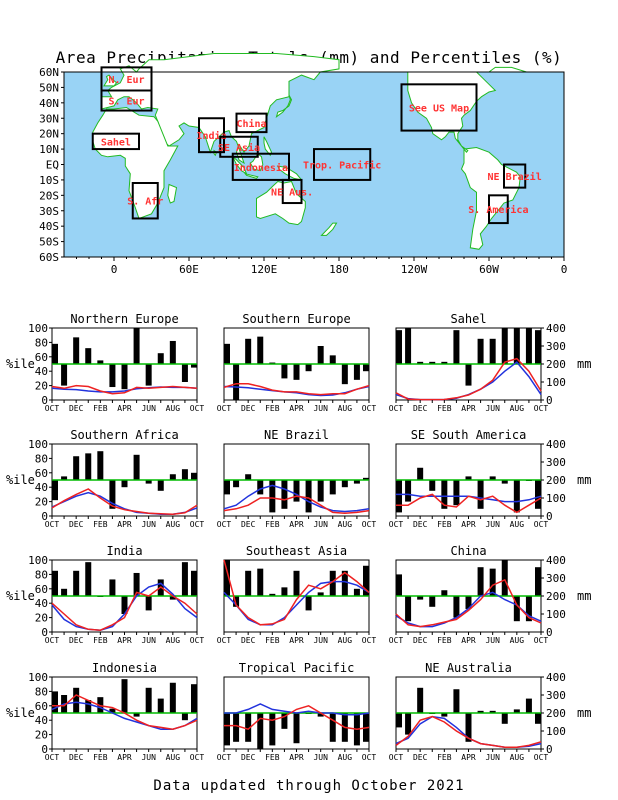  I want to click on region-box: SE Asia, so click(239, 146).